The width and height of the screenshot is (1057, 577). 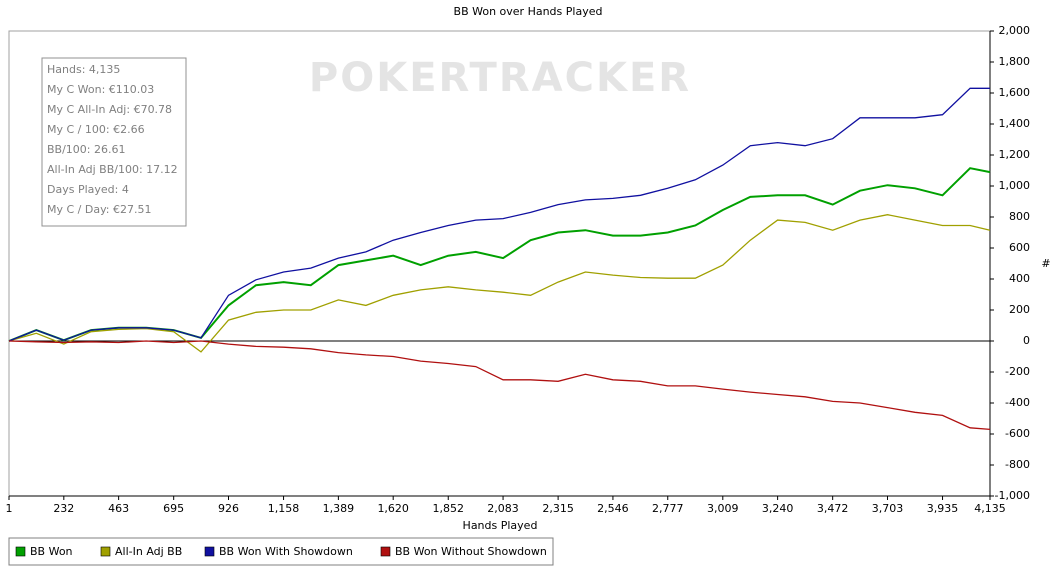 I want to click on stat-text: My C / Day: €27.51, so click(x=99, y=209).